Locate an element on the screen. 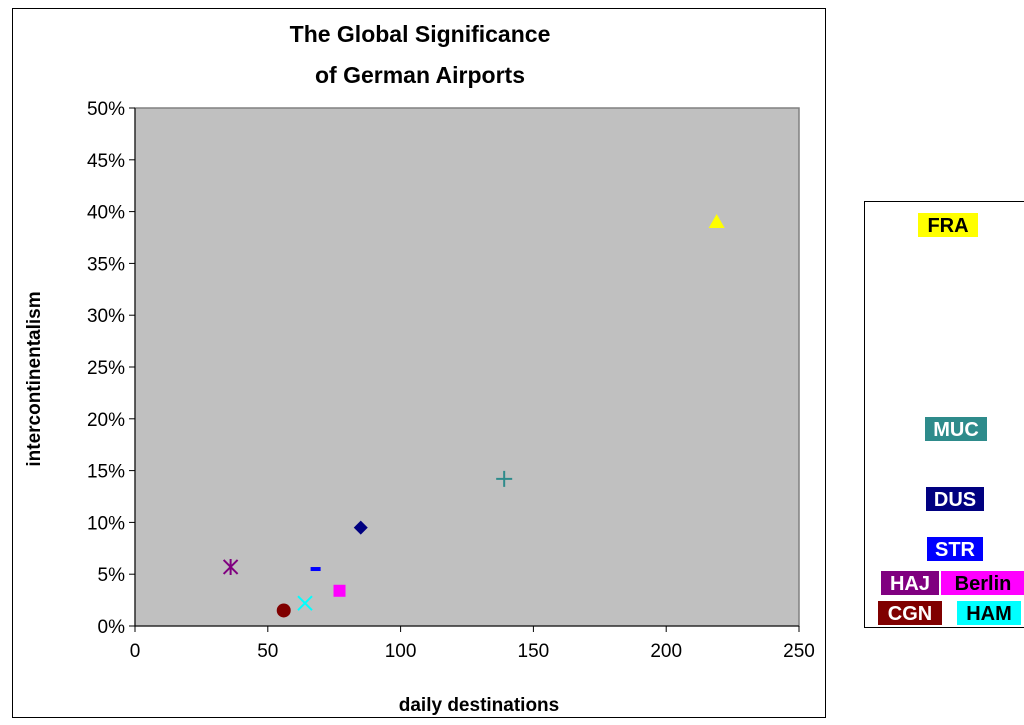  legend-label: MUC is located at coordinates (956, 430).